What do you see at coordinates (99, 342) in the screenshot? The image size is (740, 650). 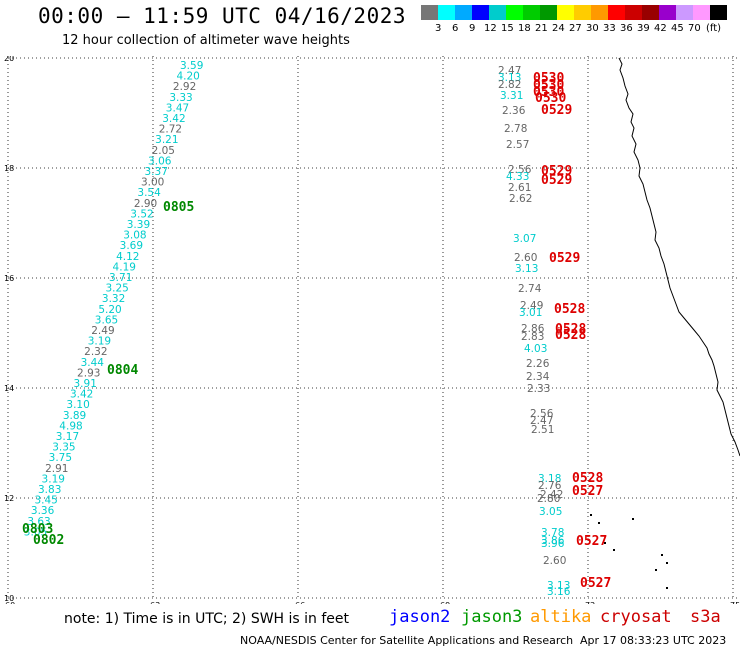 I see `swh-value-label: 3.19` at bounding box center [99, 342].